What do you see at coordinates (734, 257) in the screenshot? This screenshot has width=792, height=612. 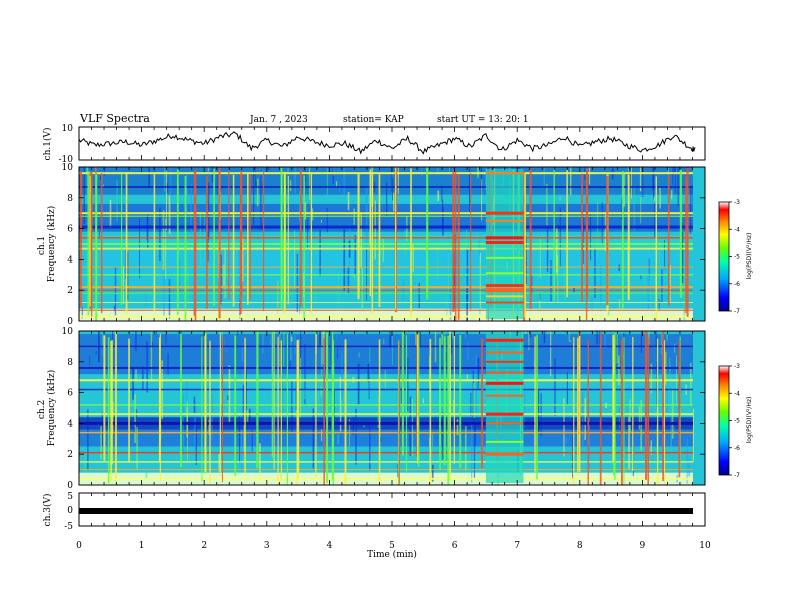 I see `ch1-colorbar-ticks: -3 -4 -5 -6 -7` at bounding box center [734, 257].